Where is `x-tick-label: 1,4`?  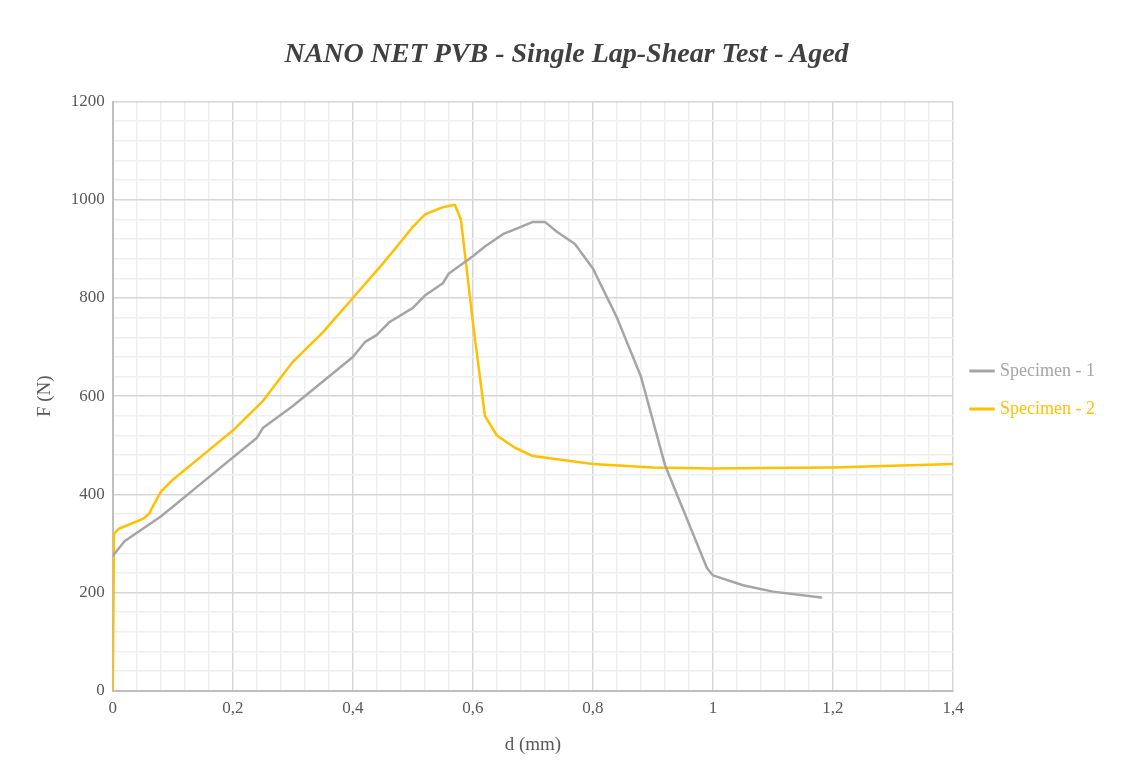 x-tick-label: 1,4 is located at coordinates (953, 708).